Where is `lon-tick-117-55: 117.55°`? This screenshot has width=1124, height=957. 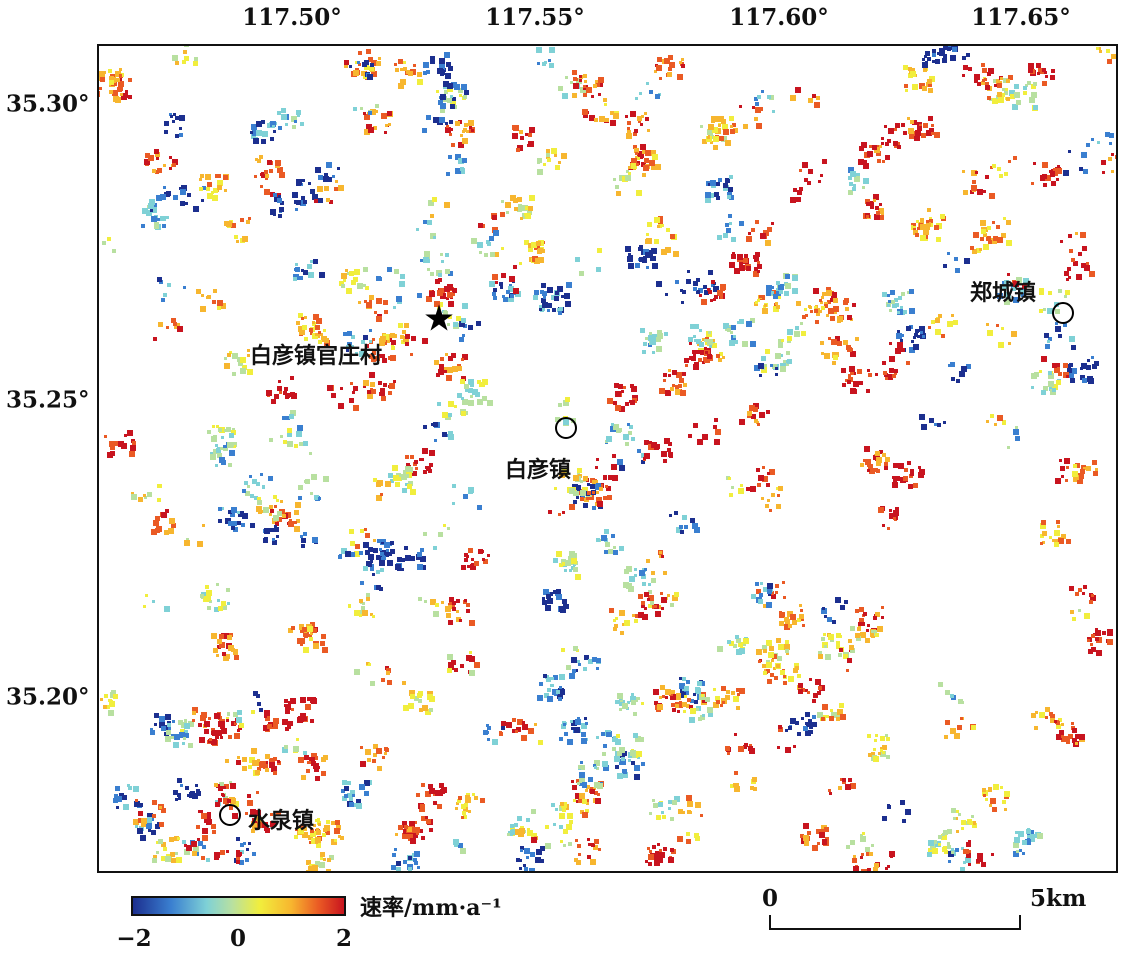
lon-tick-117-55: 117.55° is located at coordinates (535, 17).